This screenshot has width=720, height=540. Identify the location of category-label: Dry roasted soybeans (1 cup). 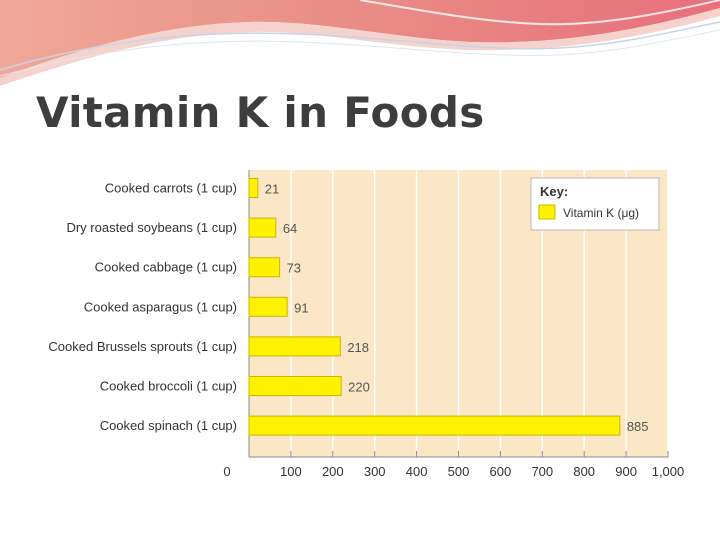
(151, 227).